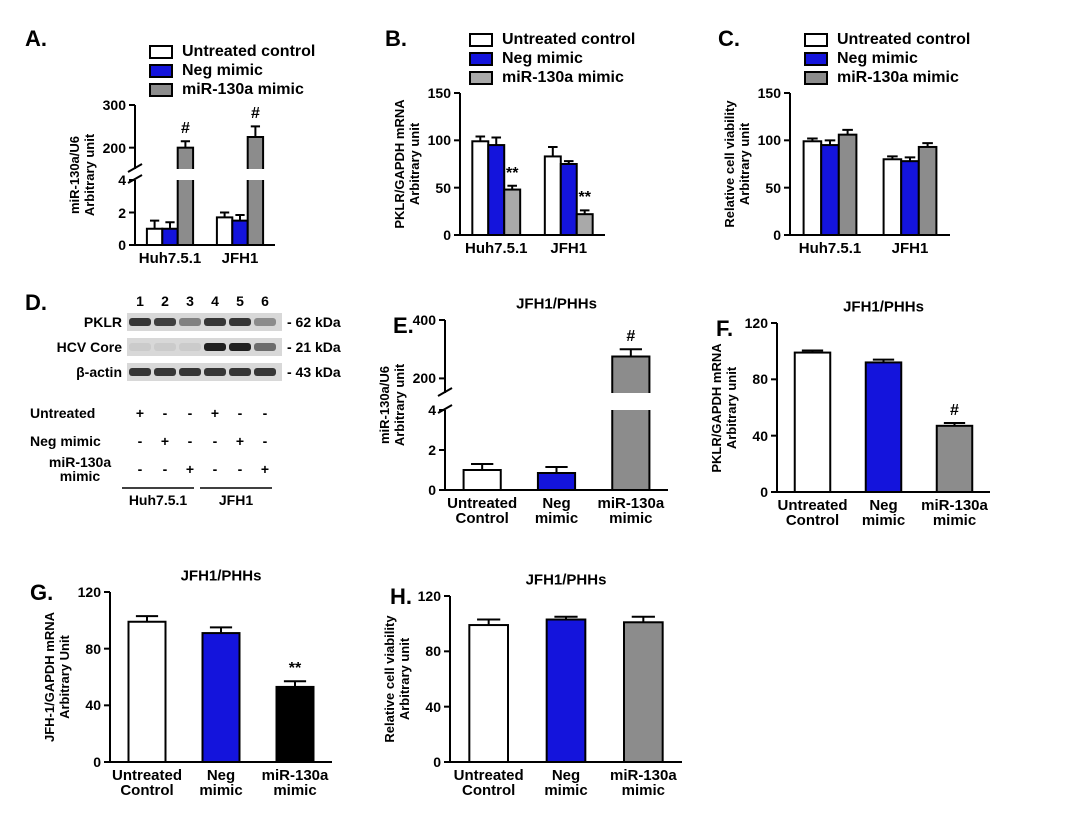  Describe the element at coordinates (512, 173) in the screenshot. I see `annotation: **` at that location.